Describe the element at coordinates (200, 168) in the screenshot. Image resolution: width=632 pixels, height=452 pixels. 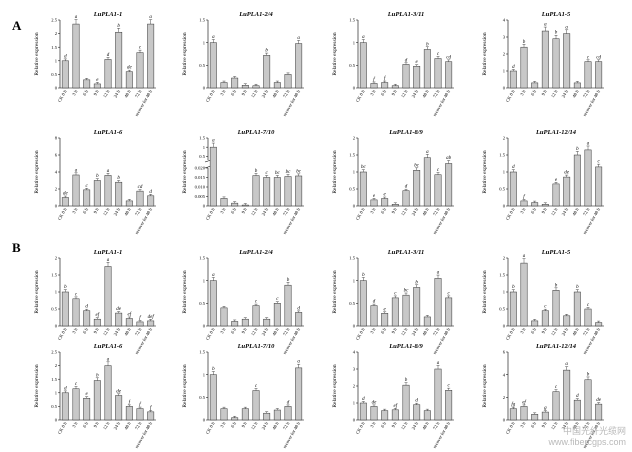
I see `y-tick-label: 0.020` at that location.